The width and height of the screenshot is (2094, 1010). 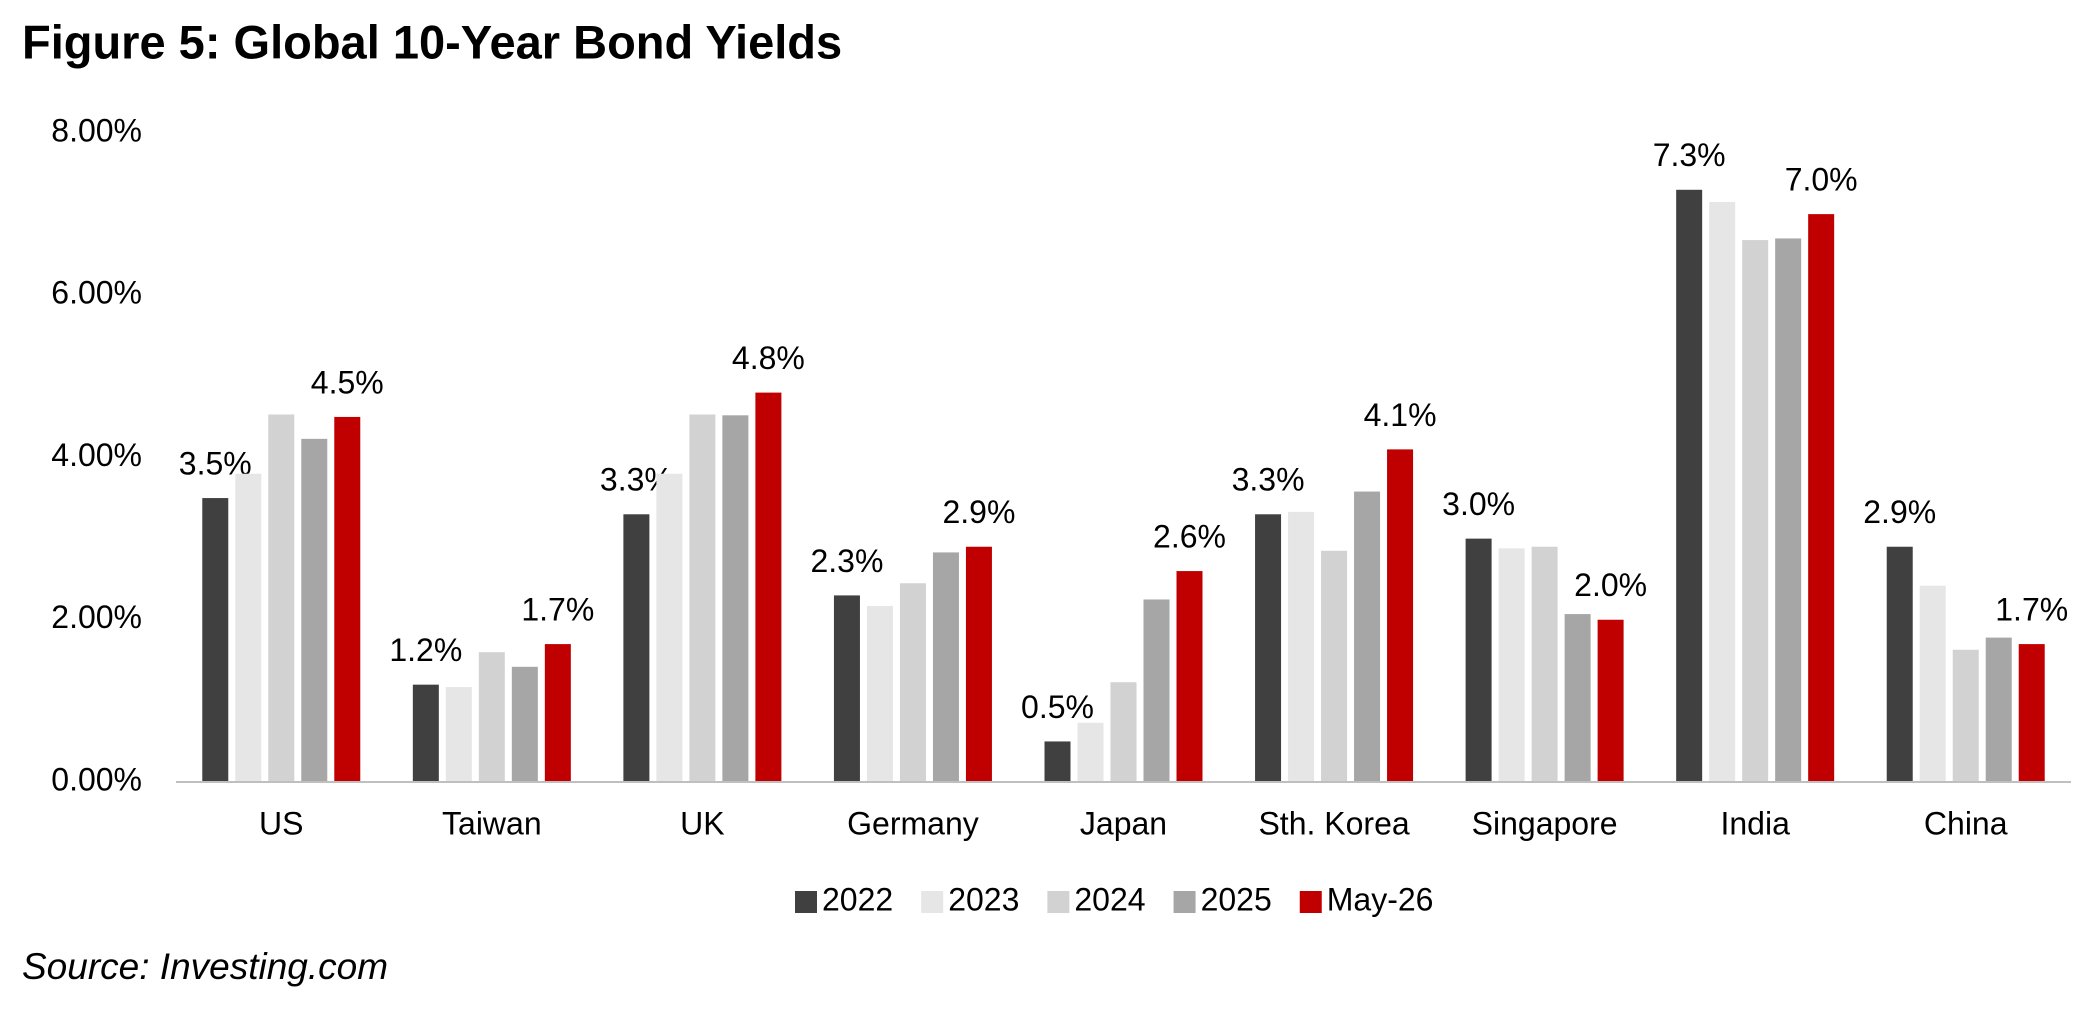 I want to click on data-label: 4.1%, so click(x=1400, y=415).